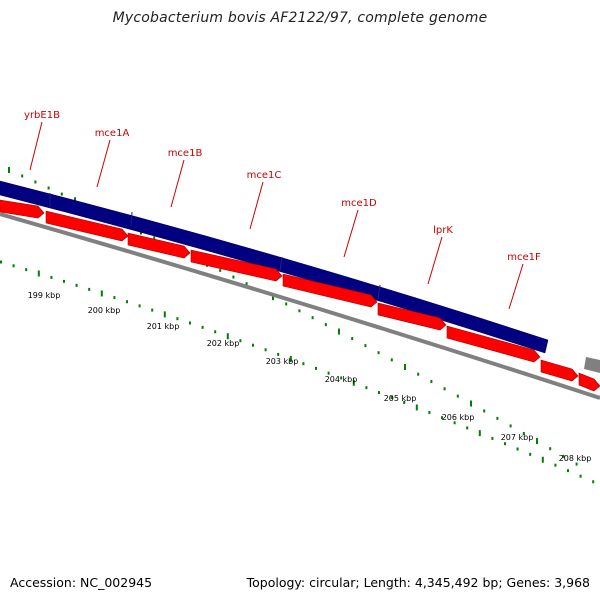  Describe the element at coordinates (44, 295) in the screenshot. I see `scale-label: 199 kbp` at that location.